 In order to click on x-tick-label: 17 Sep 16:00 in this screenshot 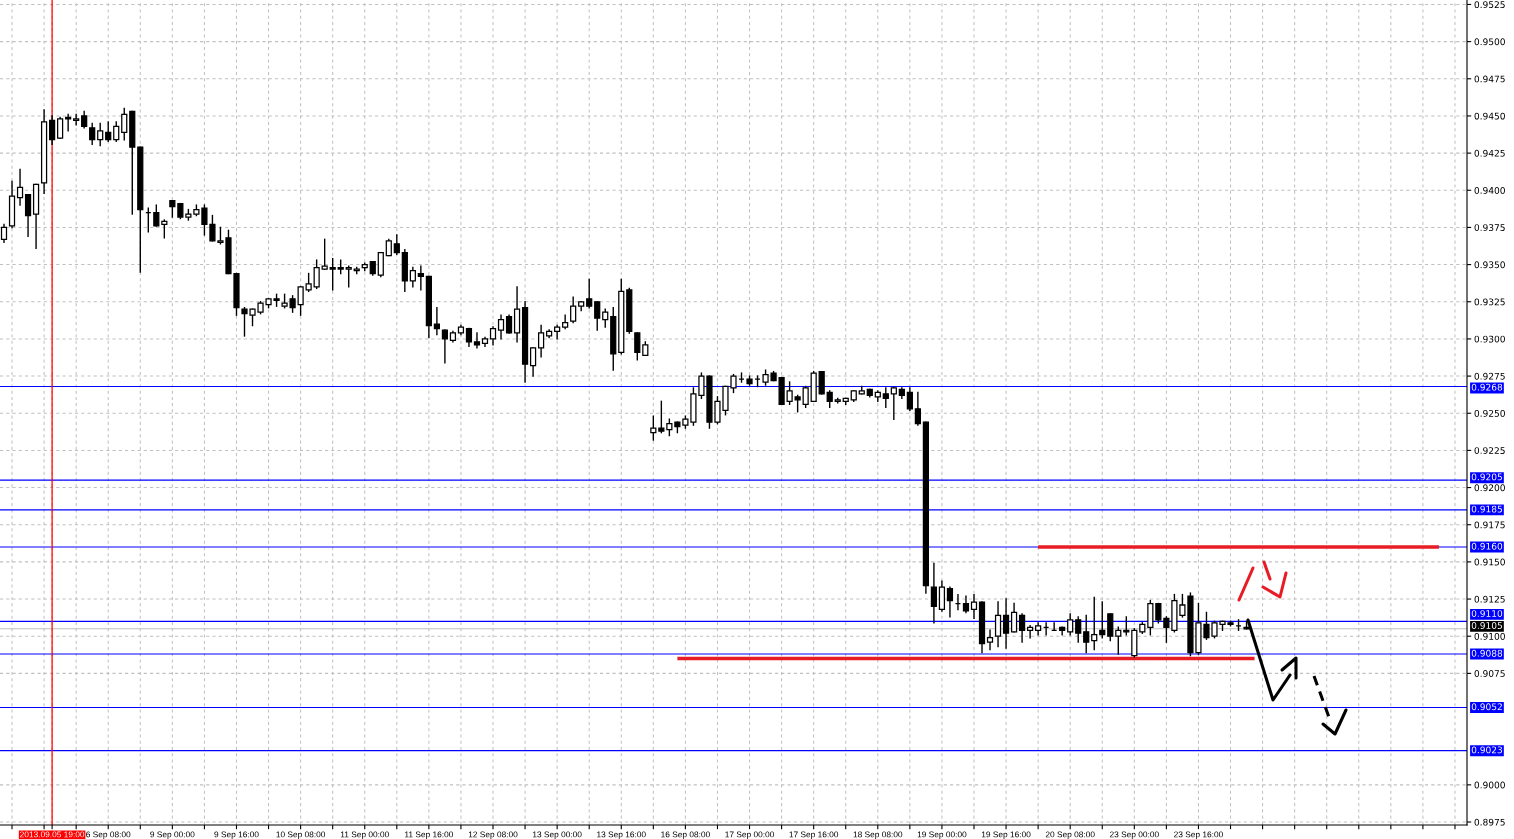, I will do `click(814, 835)`.